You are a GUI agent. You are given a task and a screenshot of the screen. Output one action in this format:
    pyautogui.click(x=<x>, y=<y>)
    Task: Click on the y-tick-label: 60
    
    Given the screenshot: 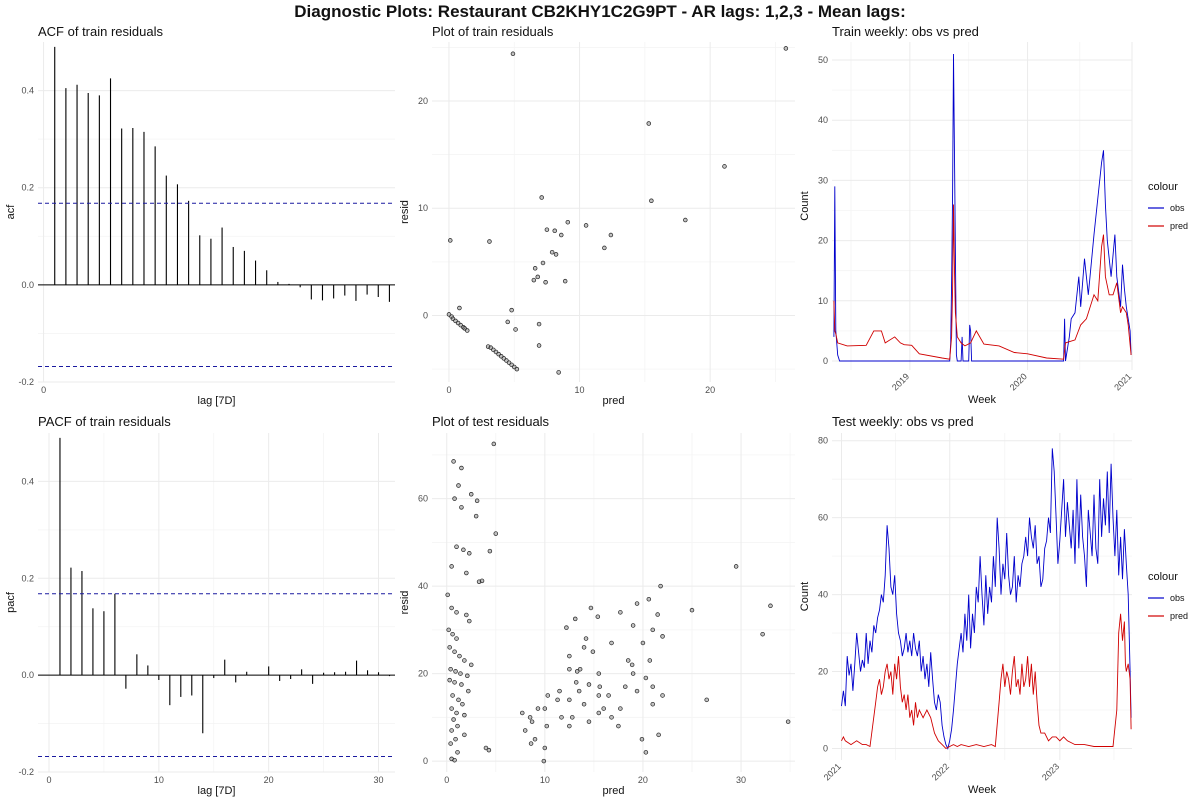 What is the action you would take?
    pyautogui.click(x=823, y=518)
    